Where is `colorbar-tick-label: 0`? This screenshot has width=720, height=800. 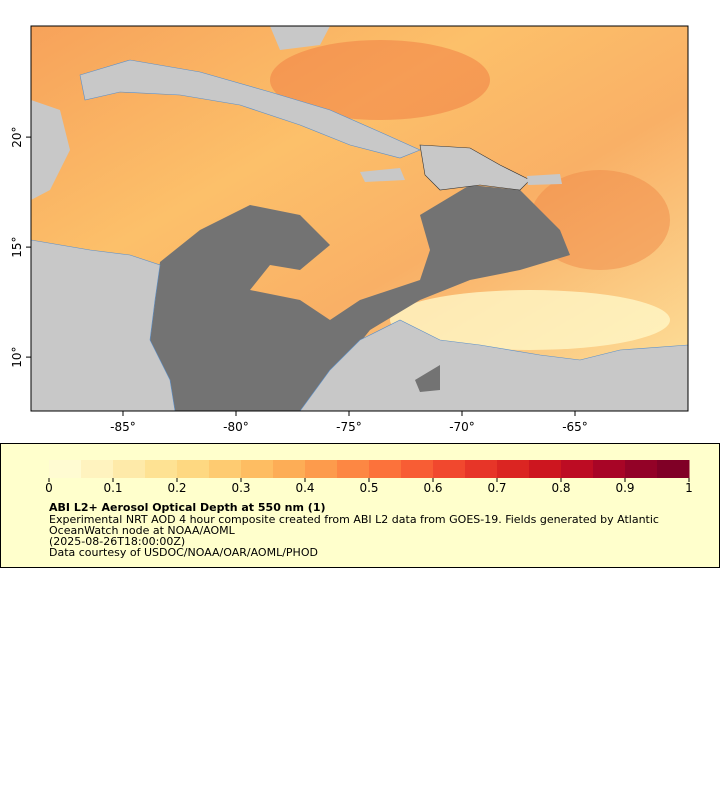 colorbar-tick-label: 0 is located at coordinates (49, 488).